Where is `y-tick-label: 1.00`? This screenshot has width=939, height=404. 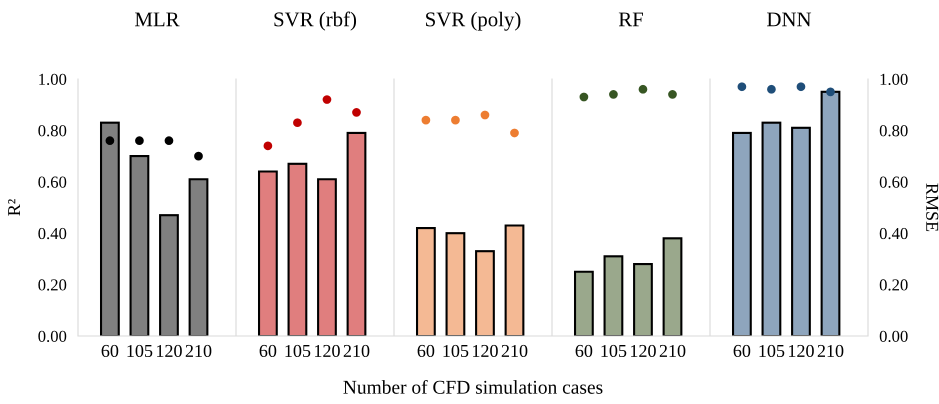 y-tick-label: 1.00 is located at coordinates (52, 80).